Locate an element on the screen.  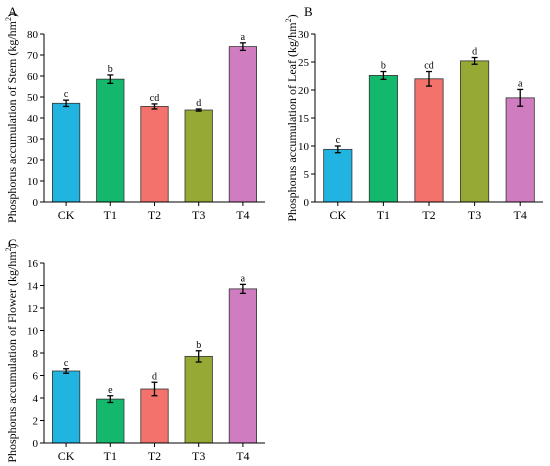
y-tick-label: 6 is located at coordinates (36, 377).